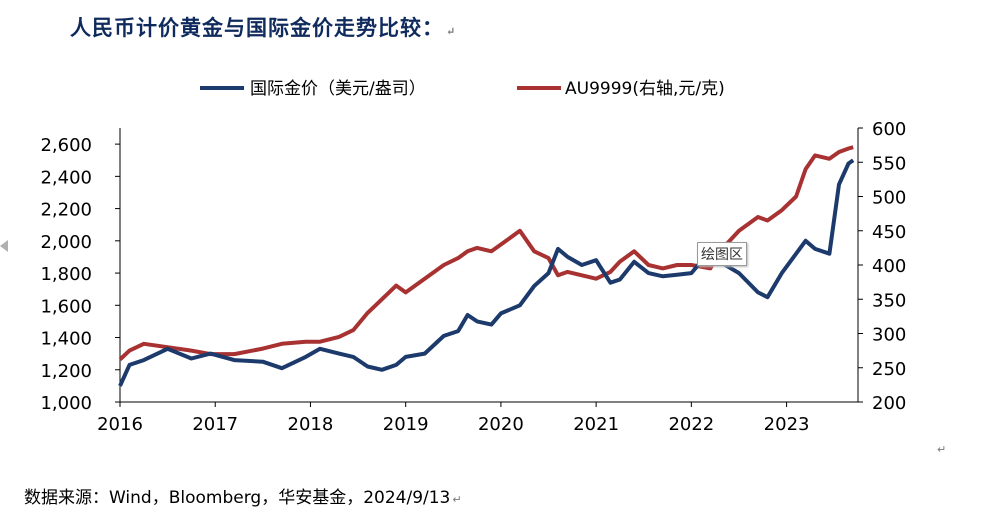 The width and height of the screenshot is (983, 510). Describe the element at coordinates (889, 232) in the screenshot. I see `y-right-tick-label: 450` at that location.